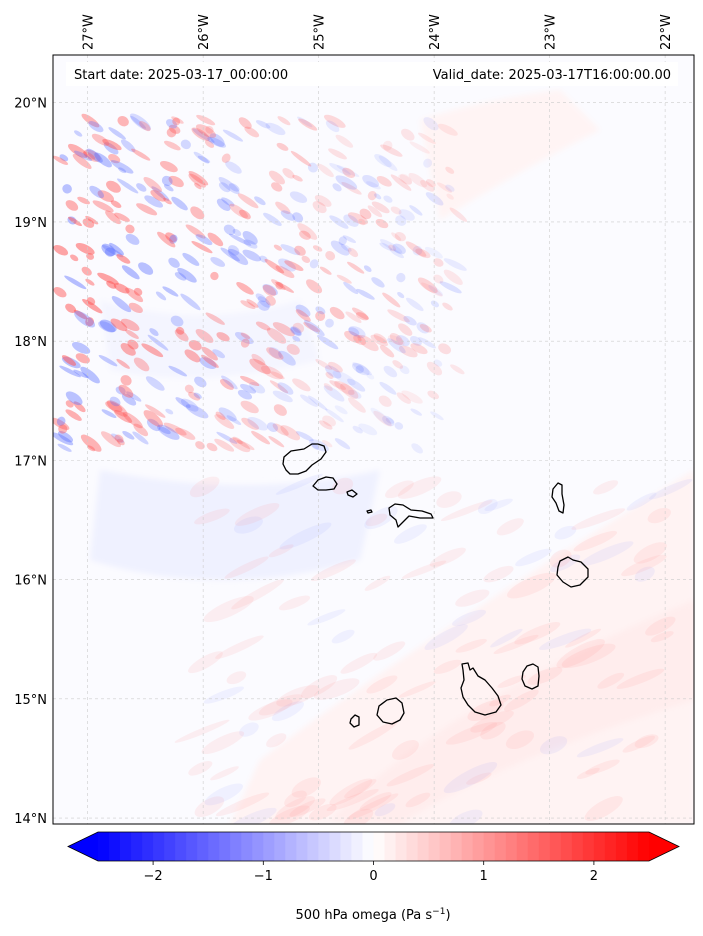  What do you see at coordinates (204, 32) in the screenshot?
I see `lon-tick-label: 26°W` at bounding box center [204, 32].